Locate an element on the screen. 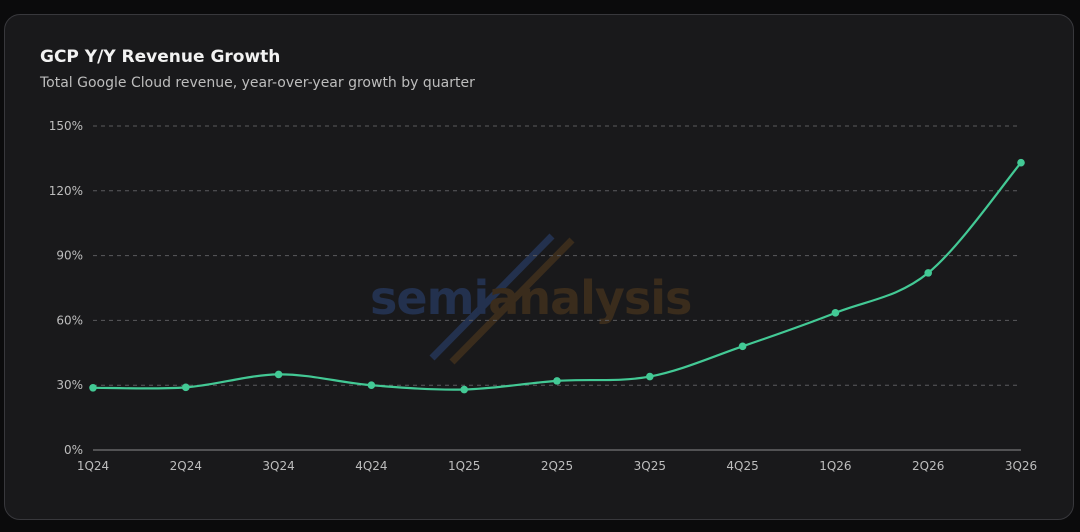 The image size is (1080, 532). watermark-text-left: semi is located at coordinates (429, 298).